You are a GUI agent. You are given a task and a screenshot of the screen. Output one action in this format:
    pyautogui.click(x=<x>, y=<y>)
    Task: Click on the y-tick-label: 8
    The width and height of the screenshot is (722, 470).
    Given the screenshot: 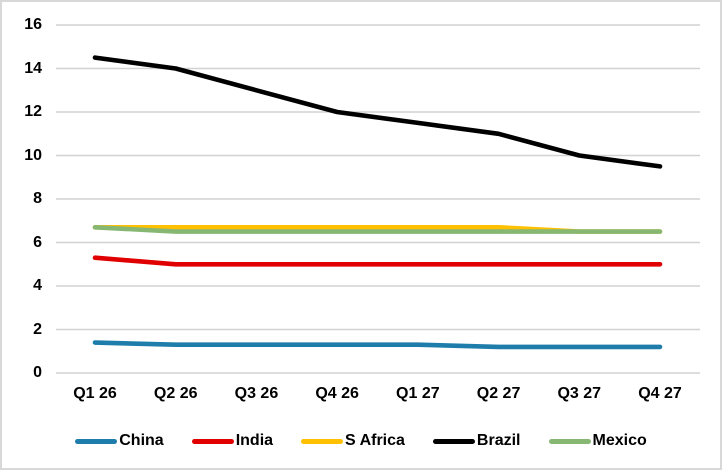 What is the action you would take?
    pyautogui.click(x=37, y=198)
    